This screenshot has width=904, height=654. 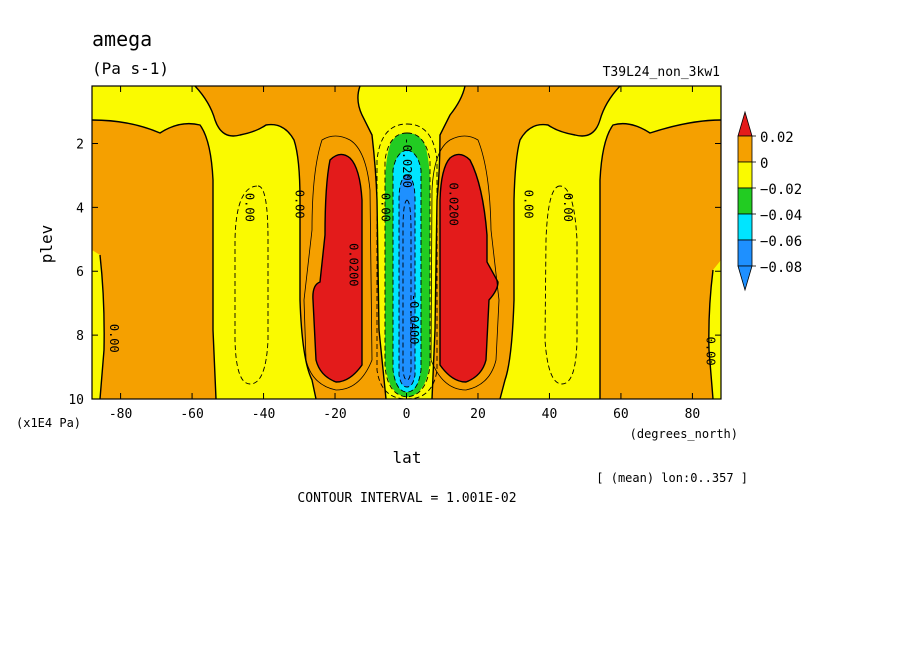 I want to click on yellow-strip-left-edge, so click(x=98, y=324).